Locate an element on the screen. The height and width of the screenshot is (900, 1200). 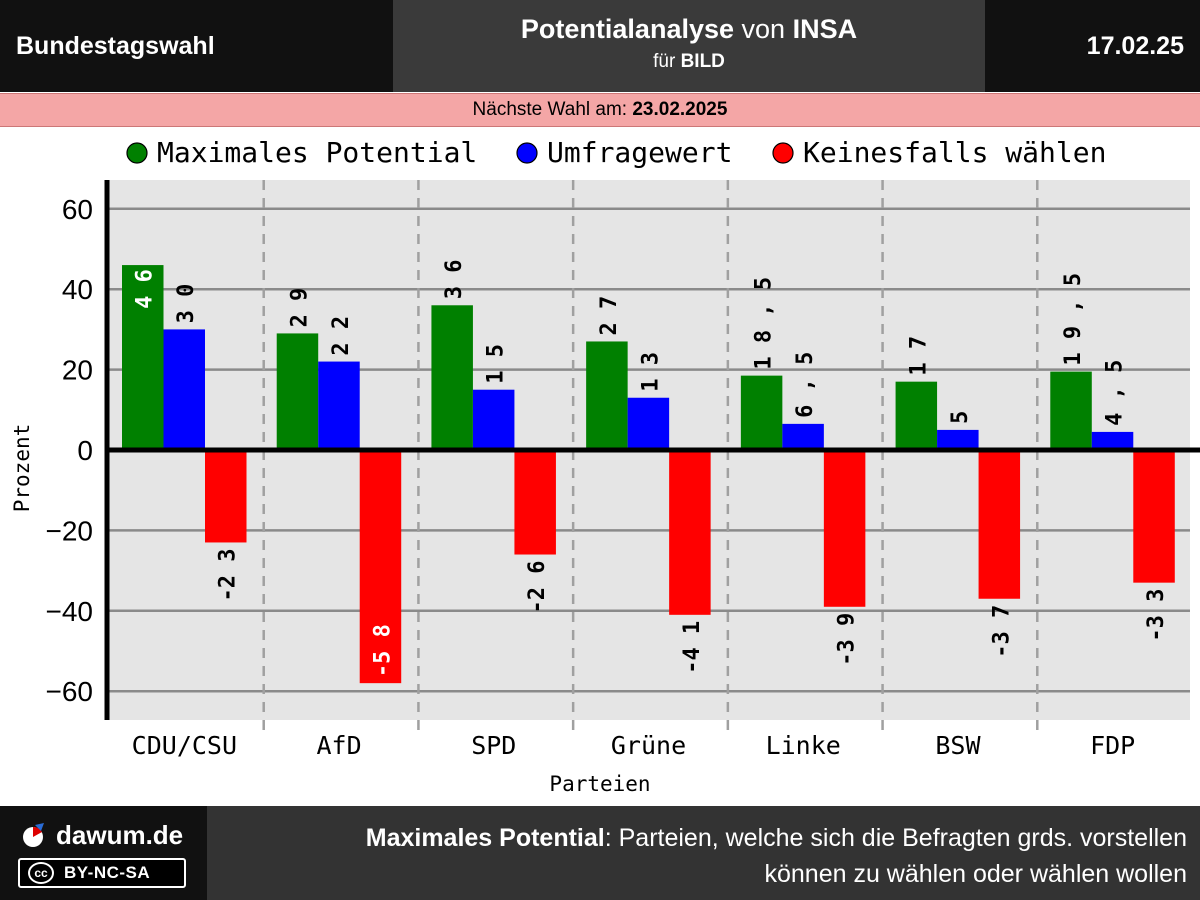
legend-label: Maximales Potential is located at coordinates (317, 152).